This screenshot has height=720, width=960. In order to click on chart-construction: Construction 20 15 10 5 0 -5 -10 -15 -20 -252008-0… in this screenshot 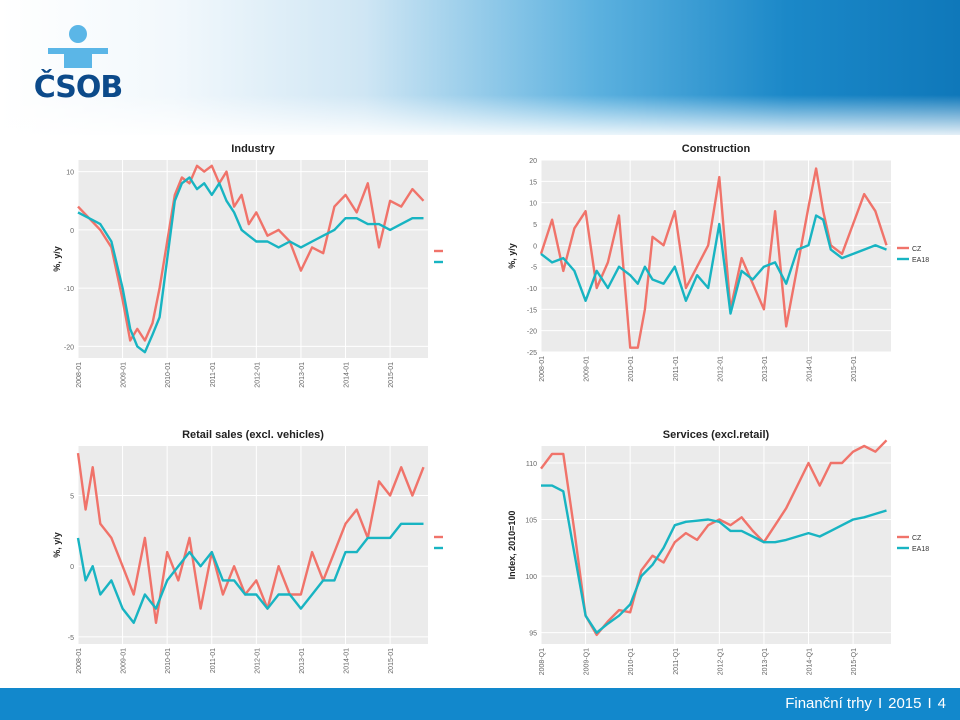, I will do `click(718, 262)`.